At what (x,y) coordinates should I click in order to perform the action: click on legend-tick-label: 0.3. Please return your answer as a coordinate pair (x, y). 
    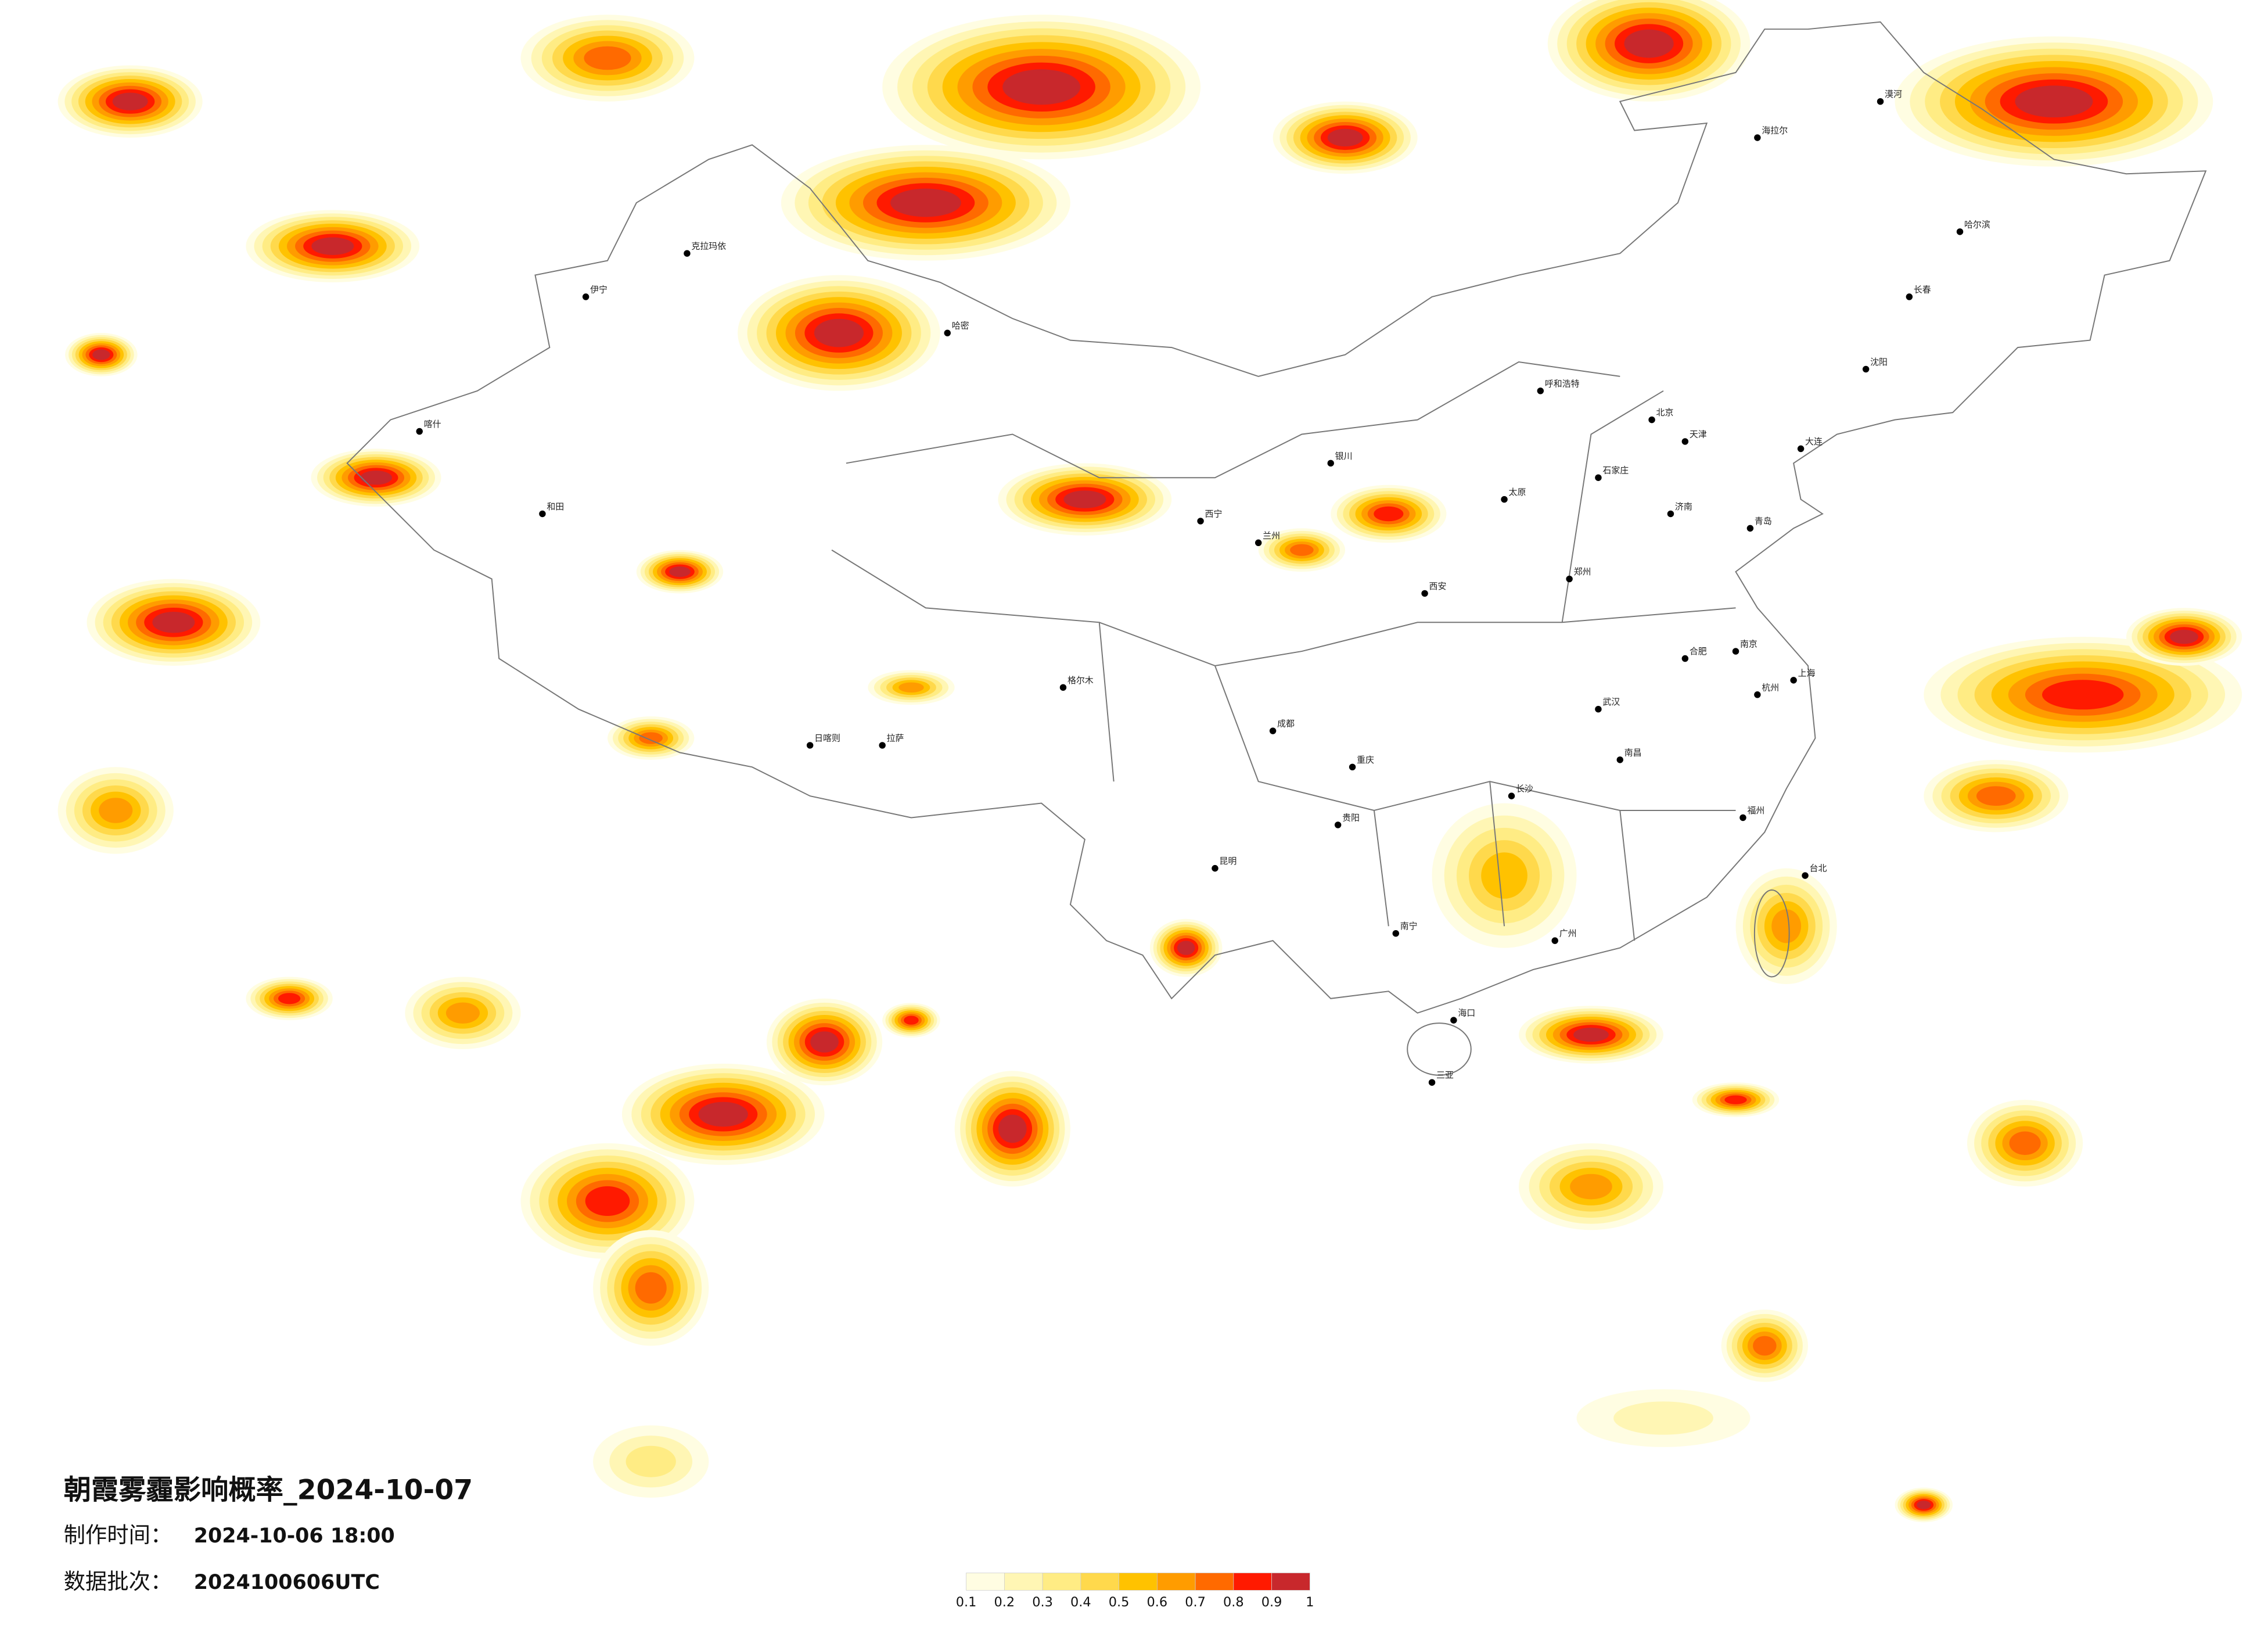
    Looking at the image, I should click on (1042, 1602).